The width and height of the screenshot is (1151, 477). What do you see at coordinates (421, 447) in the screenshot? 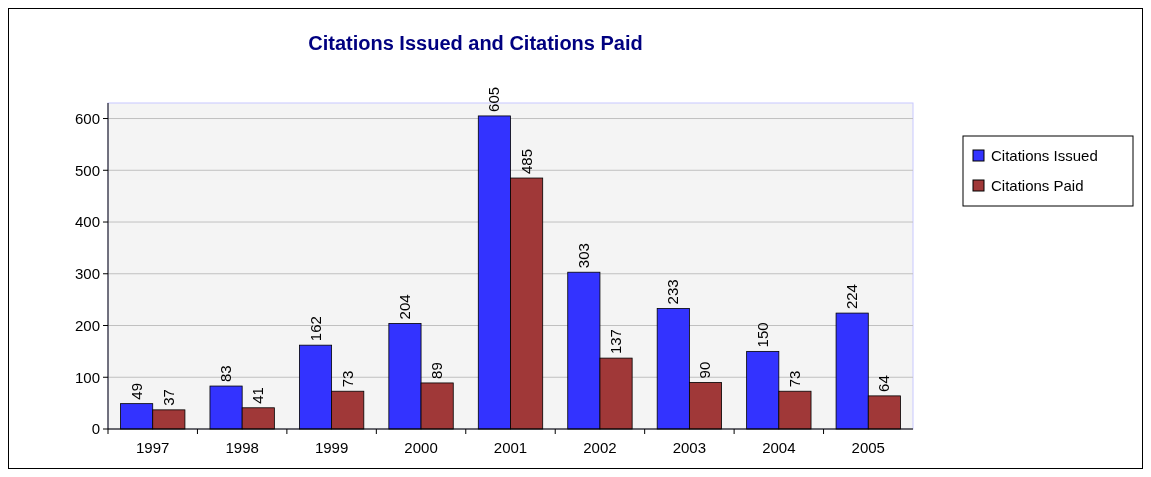
I see `x-tick-label: 2000` at bounding box center [421, 447].